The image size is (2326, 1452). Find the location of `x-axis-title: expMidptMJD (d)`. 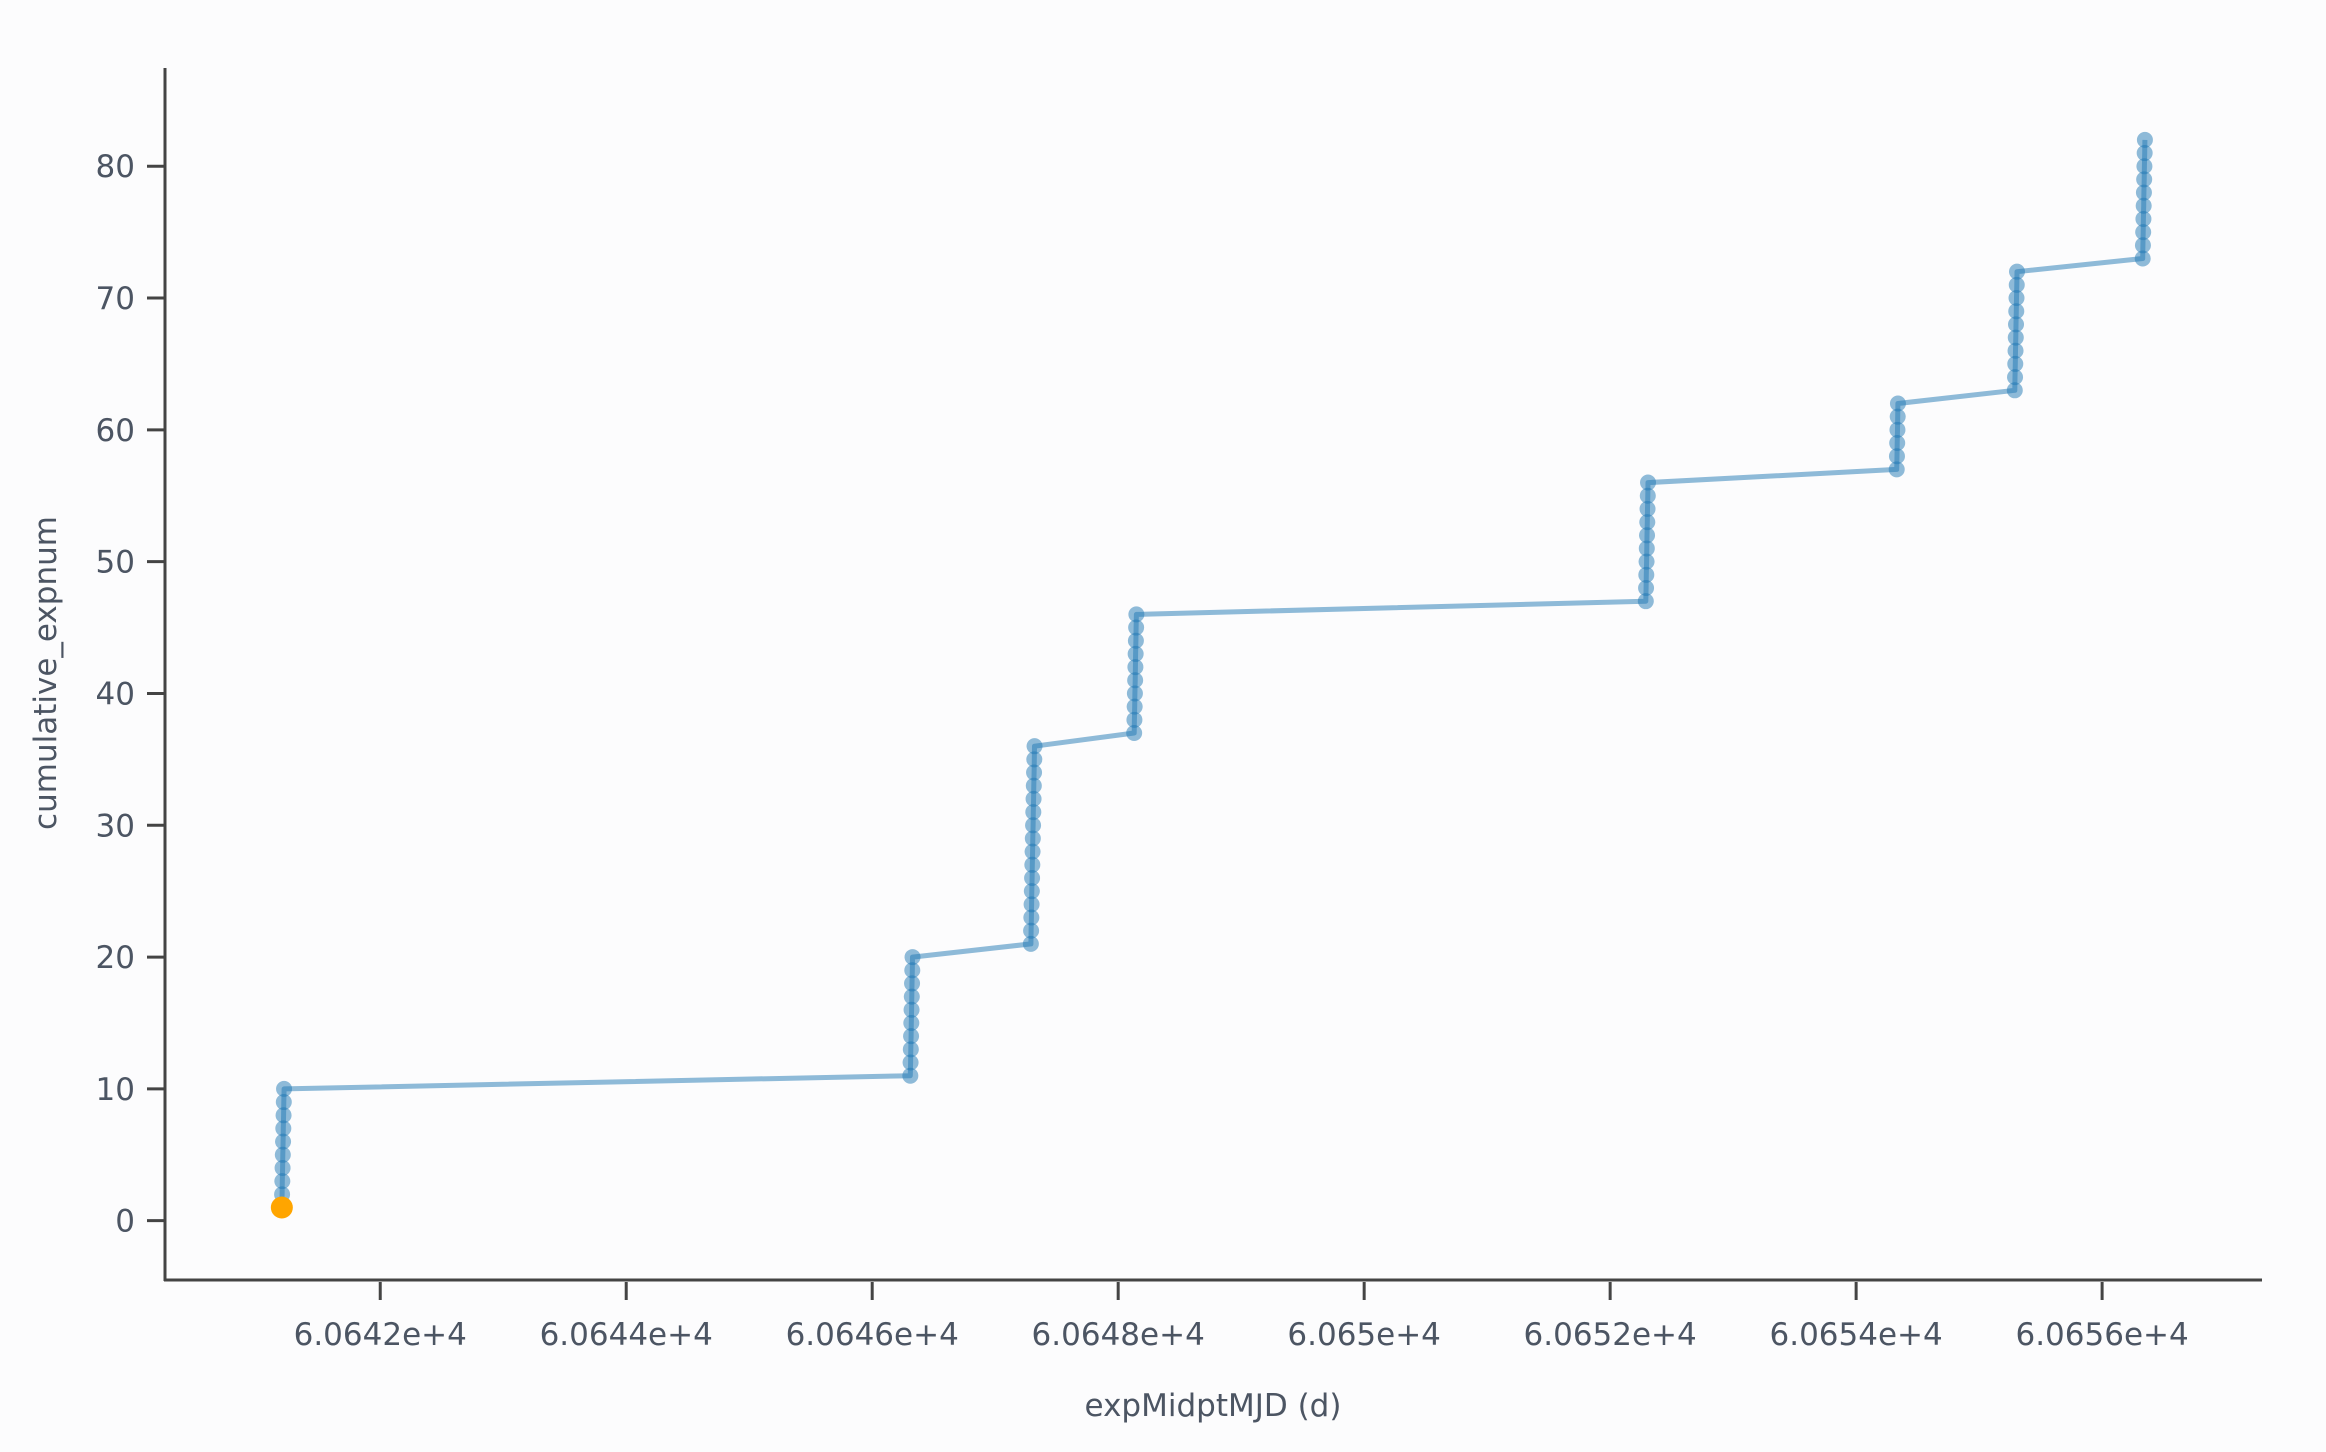

x-axis-title: expMidptMJD (d) is located at coordinates (1213, 1406).